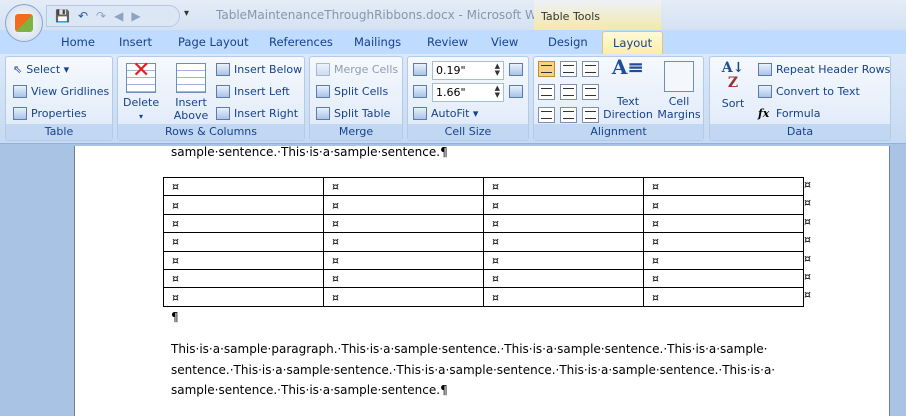 The image size is (906, 416). What do you see at coordinates (253, 91) in the screenshot?
I see `insert-left-button: Insert Left` at bounding box center [253, 91].